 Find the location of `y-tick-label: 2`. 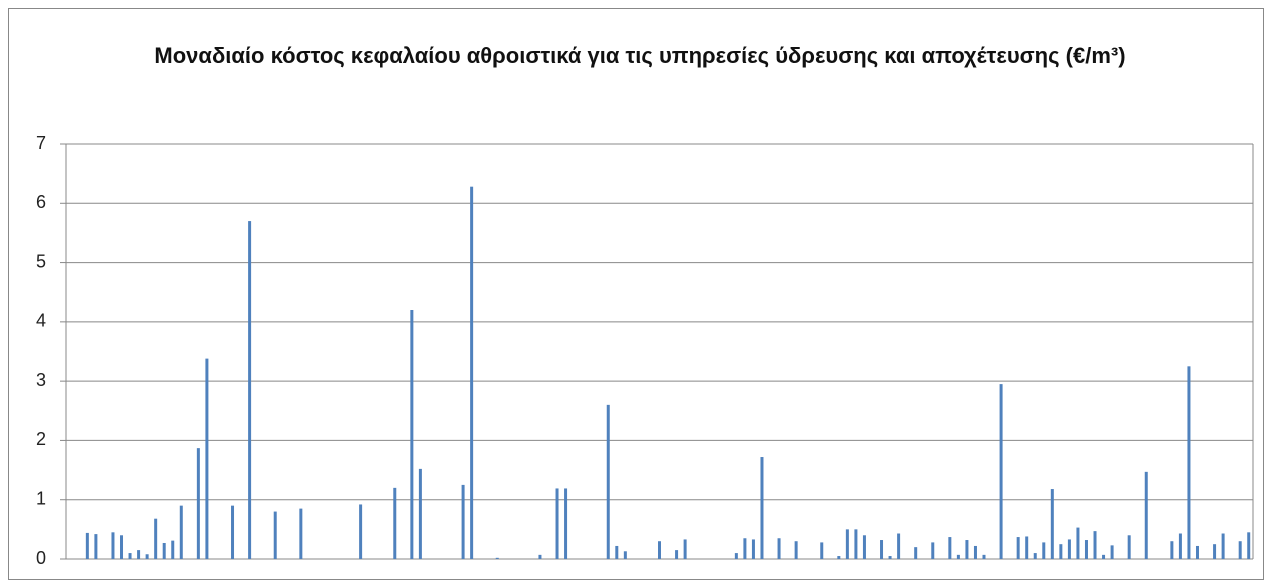

y-tick-label: 2 is located at coordinates (41, 439).